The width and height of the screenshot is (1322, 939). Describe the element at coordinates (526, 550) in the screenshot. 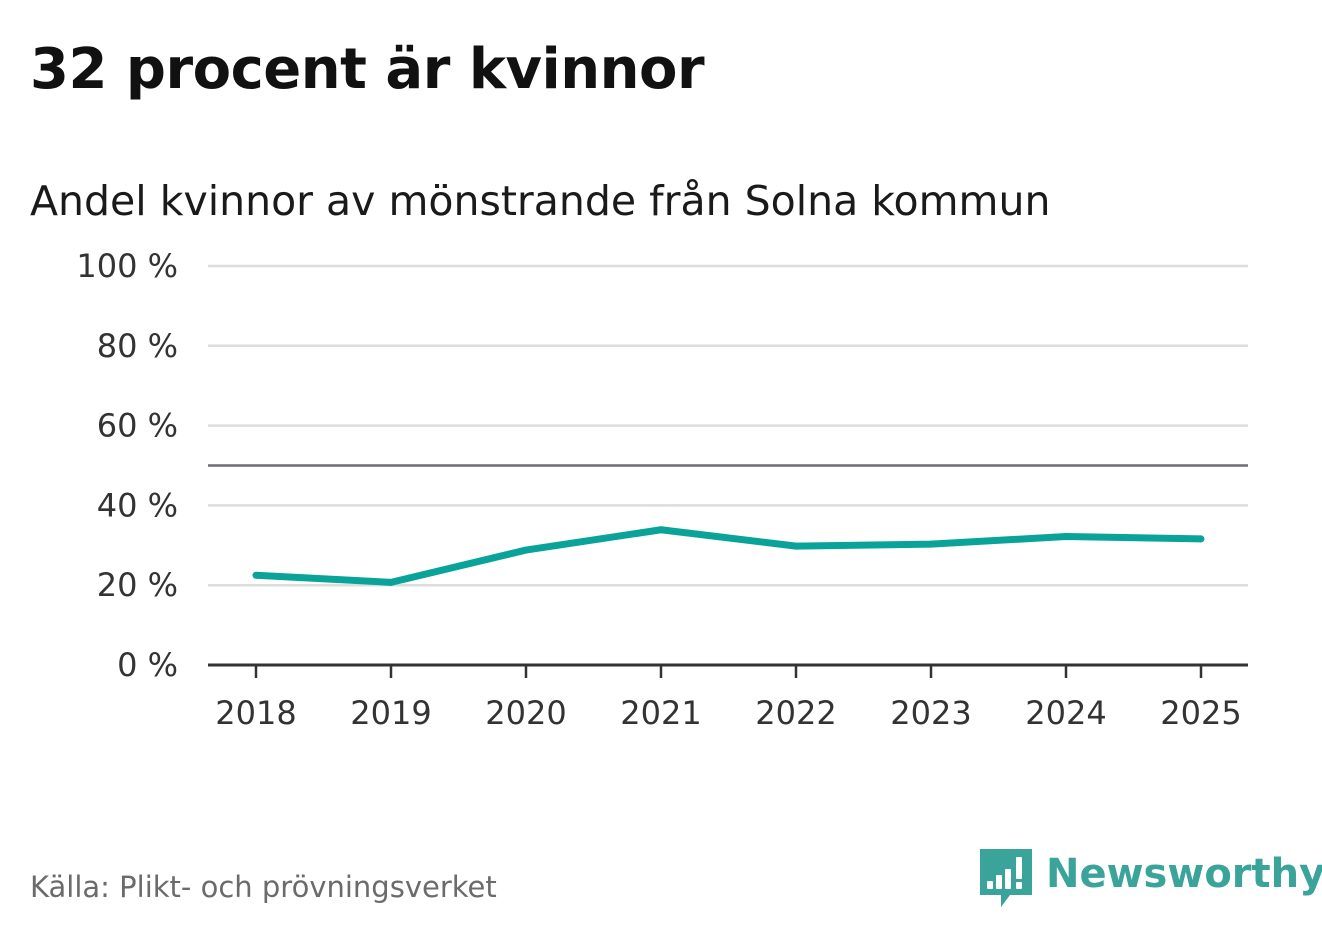

I see `data-point-2020` at that location.